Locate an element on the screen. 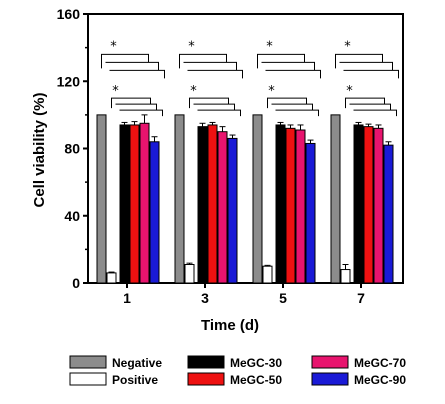  y-tick-label: 160 is located at coordinates (69, 14).